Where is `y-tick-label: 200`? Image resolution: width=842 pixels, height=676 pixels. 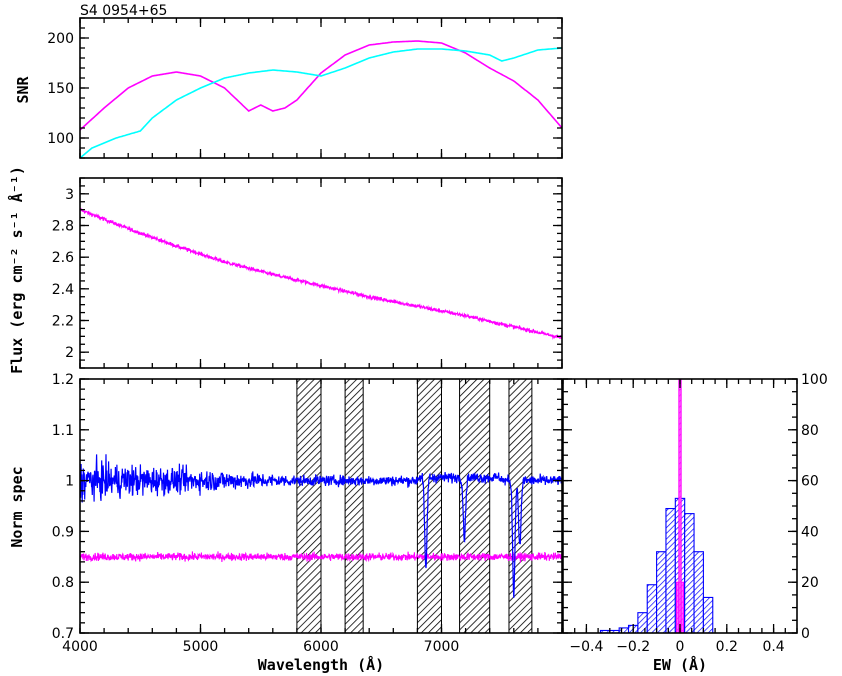
y-tick-label: 200 is located at coordinates (60, 39).